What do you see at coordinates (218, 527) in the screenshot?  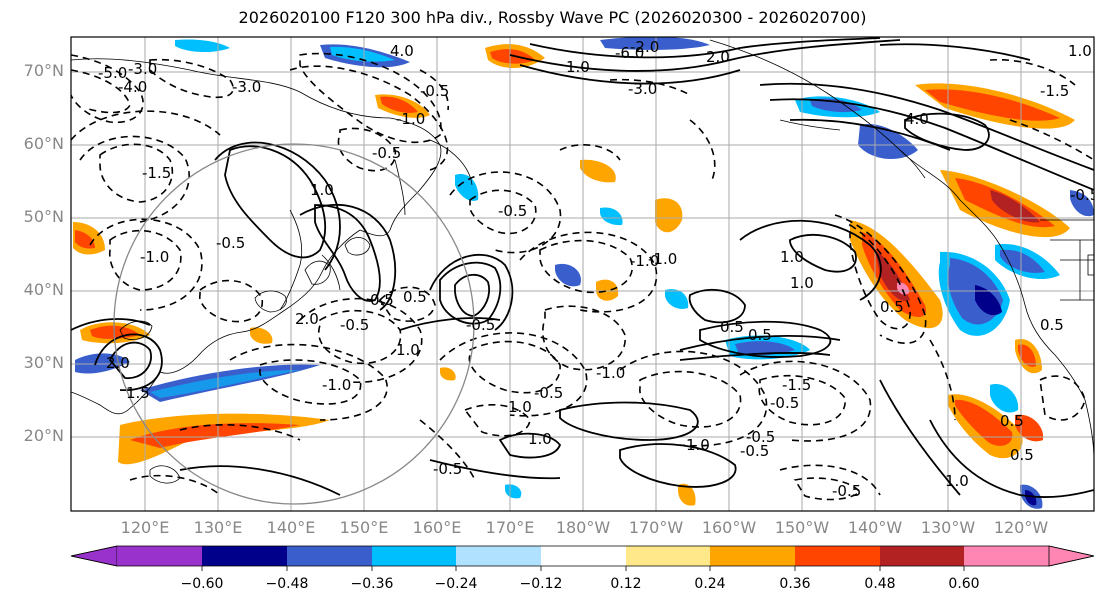 I see `longitude-label: 130°E` at bounding box center [218, 527].